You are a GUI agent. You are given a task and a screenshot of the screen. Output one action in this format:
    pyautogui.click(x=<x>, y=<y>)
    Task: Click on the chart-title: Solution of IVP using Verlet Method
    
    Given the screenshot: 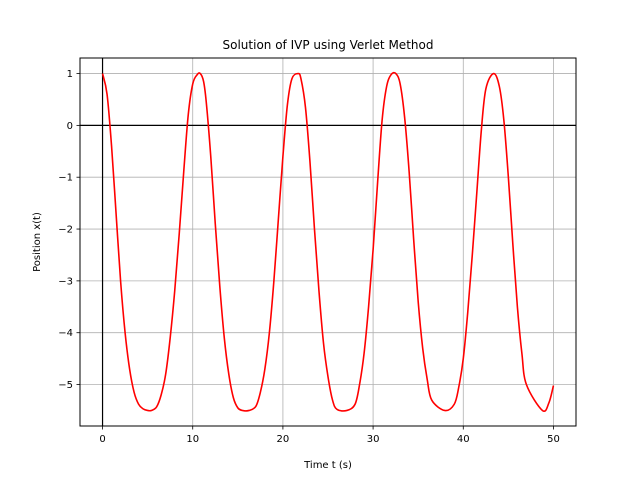 What is the action you would take?
    pyautogui.click(x=328, y=45)
    